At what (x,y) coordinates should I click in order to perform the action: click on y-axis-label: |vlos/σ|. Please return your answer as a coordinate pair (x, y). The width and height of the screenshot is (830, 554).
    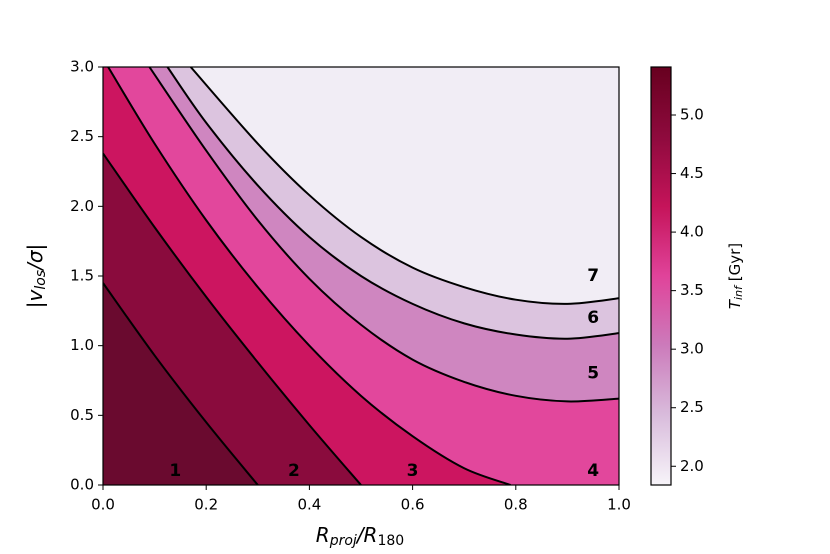
    Looking at the image, I should click on (36, 276).